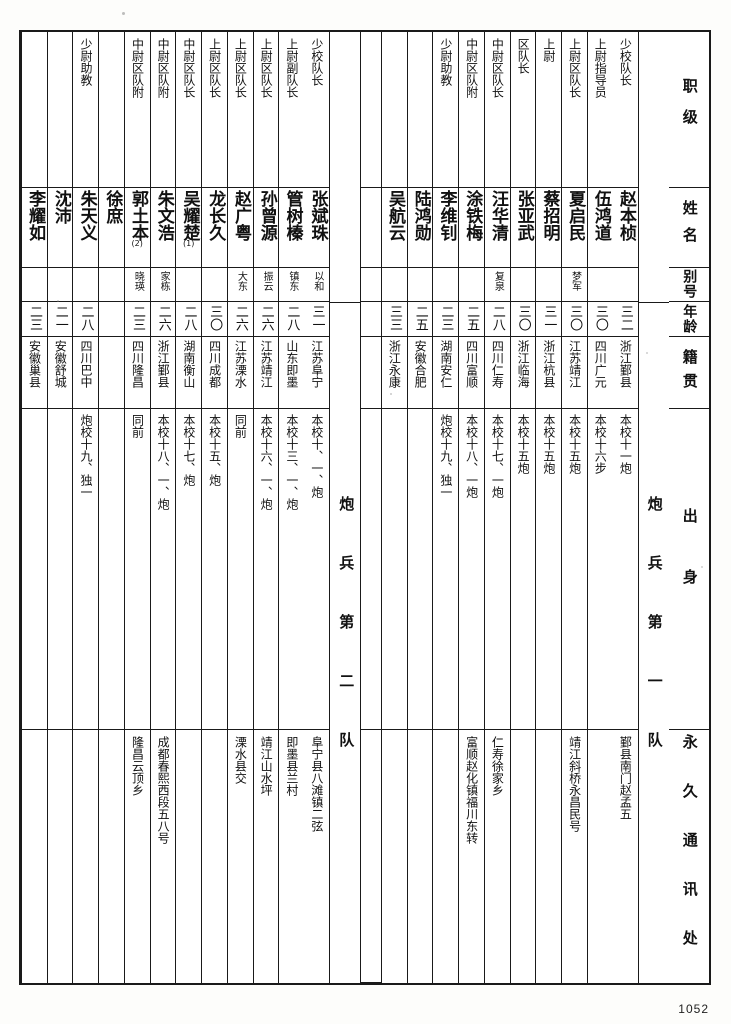  I want to click on entry-alias-cell: 镇东, so click(291, 285).